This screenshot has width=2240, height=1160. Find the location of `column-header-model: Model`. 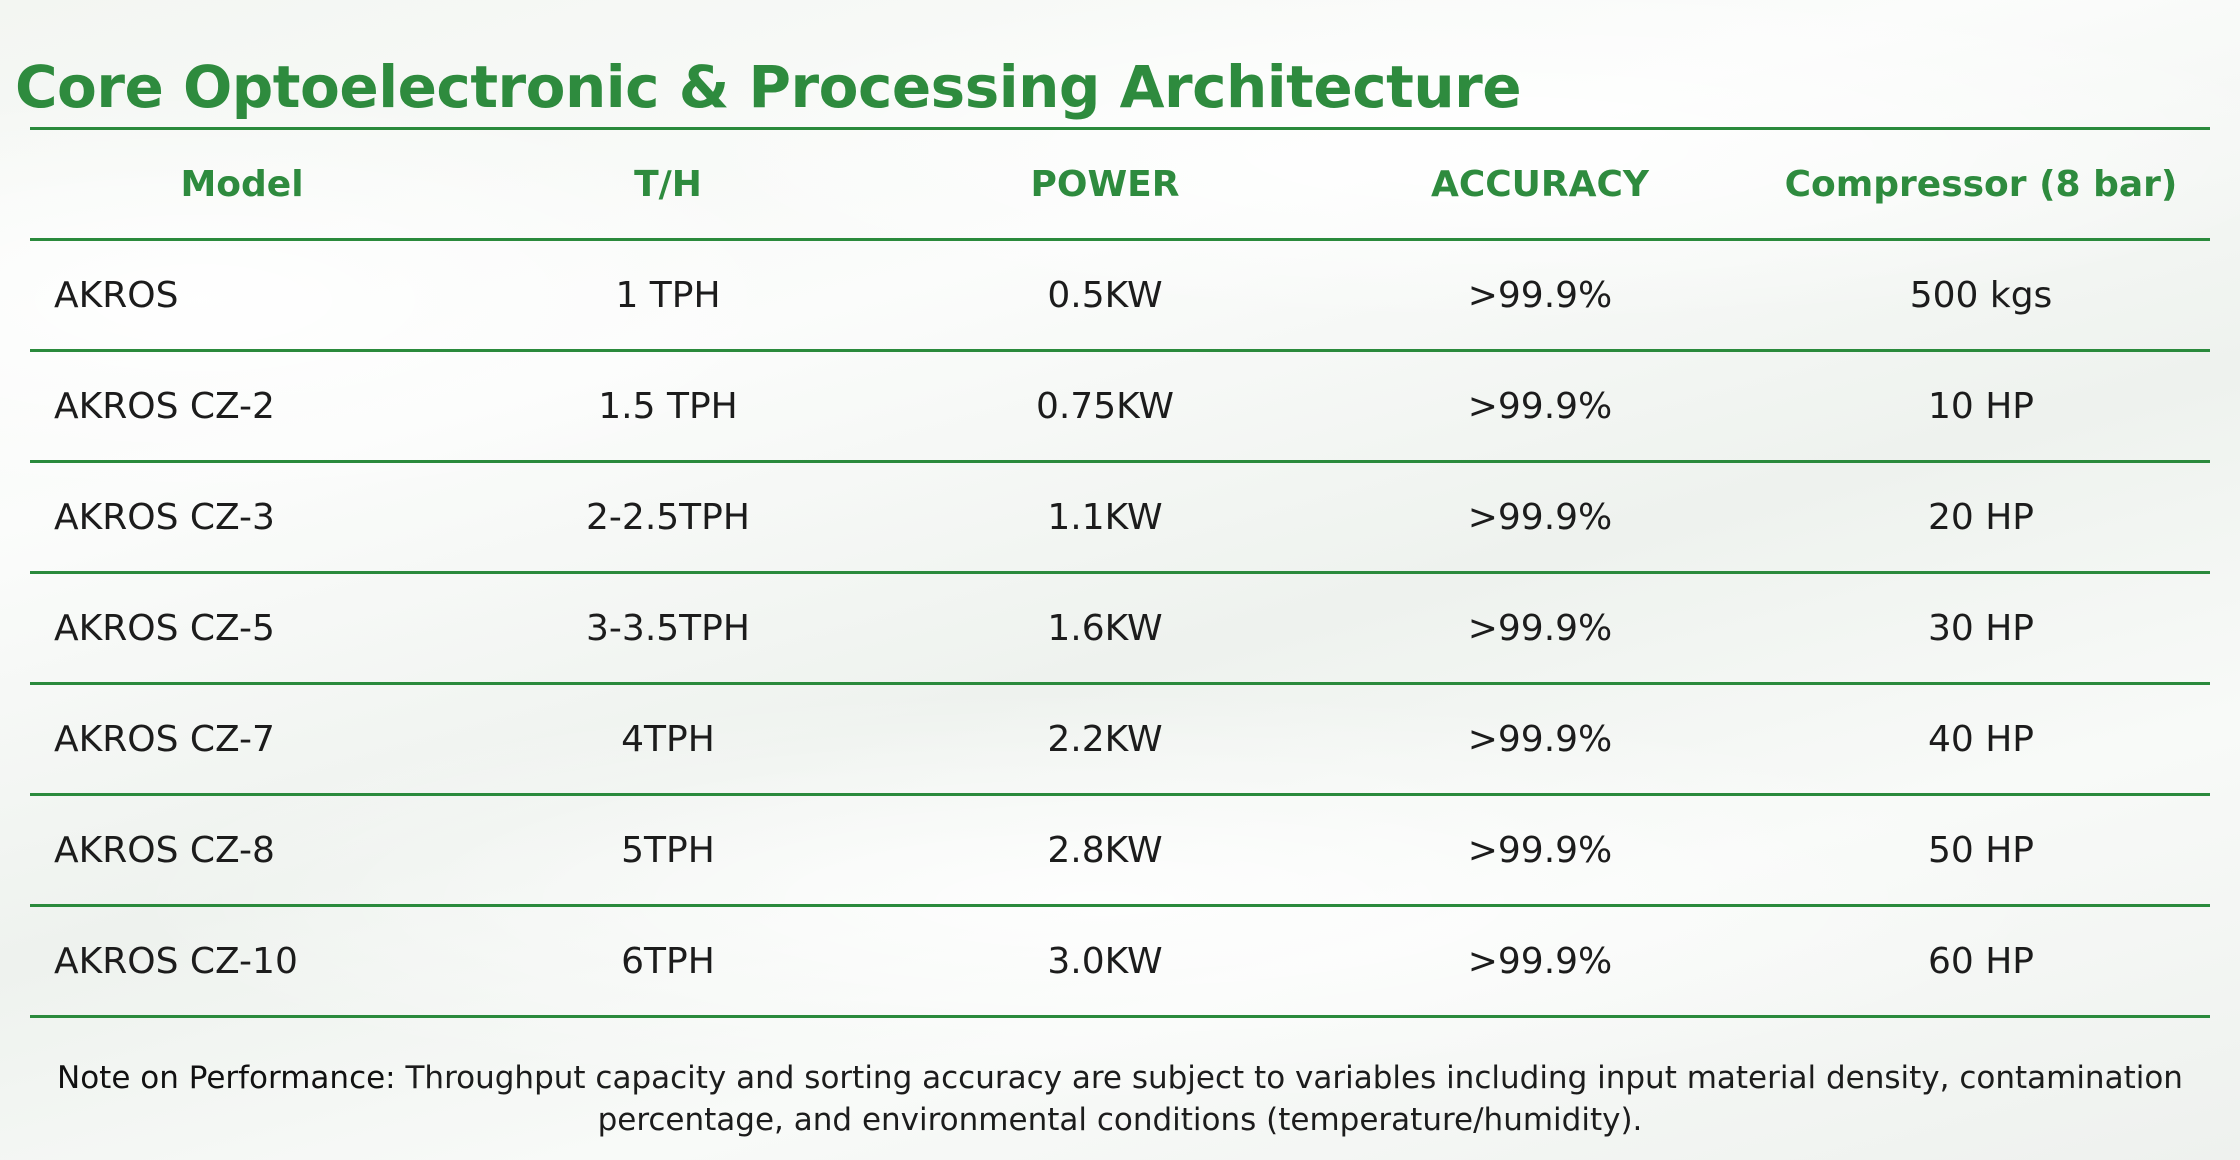

column-header-model: Model is located at coordinates (242, 184).